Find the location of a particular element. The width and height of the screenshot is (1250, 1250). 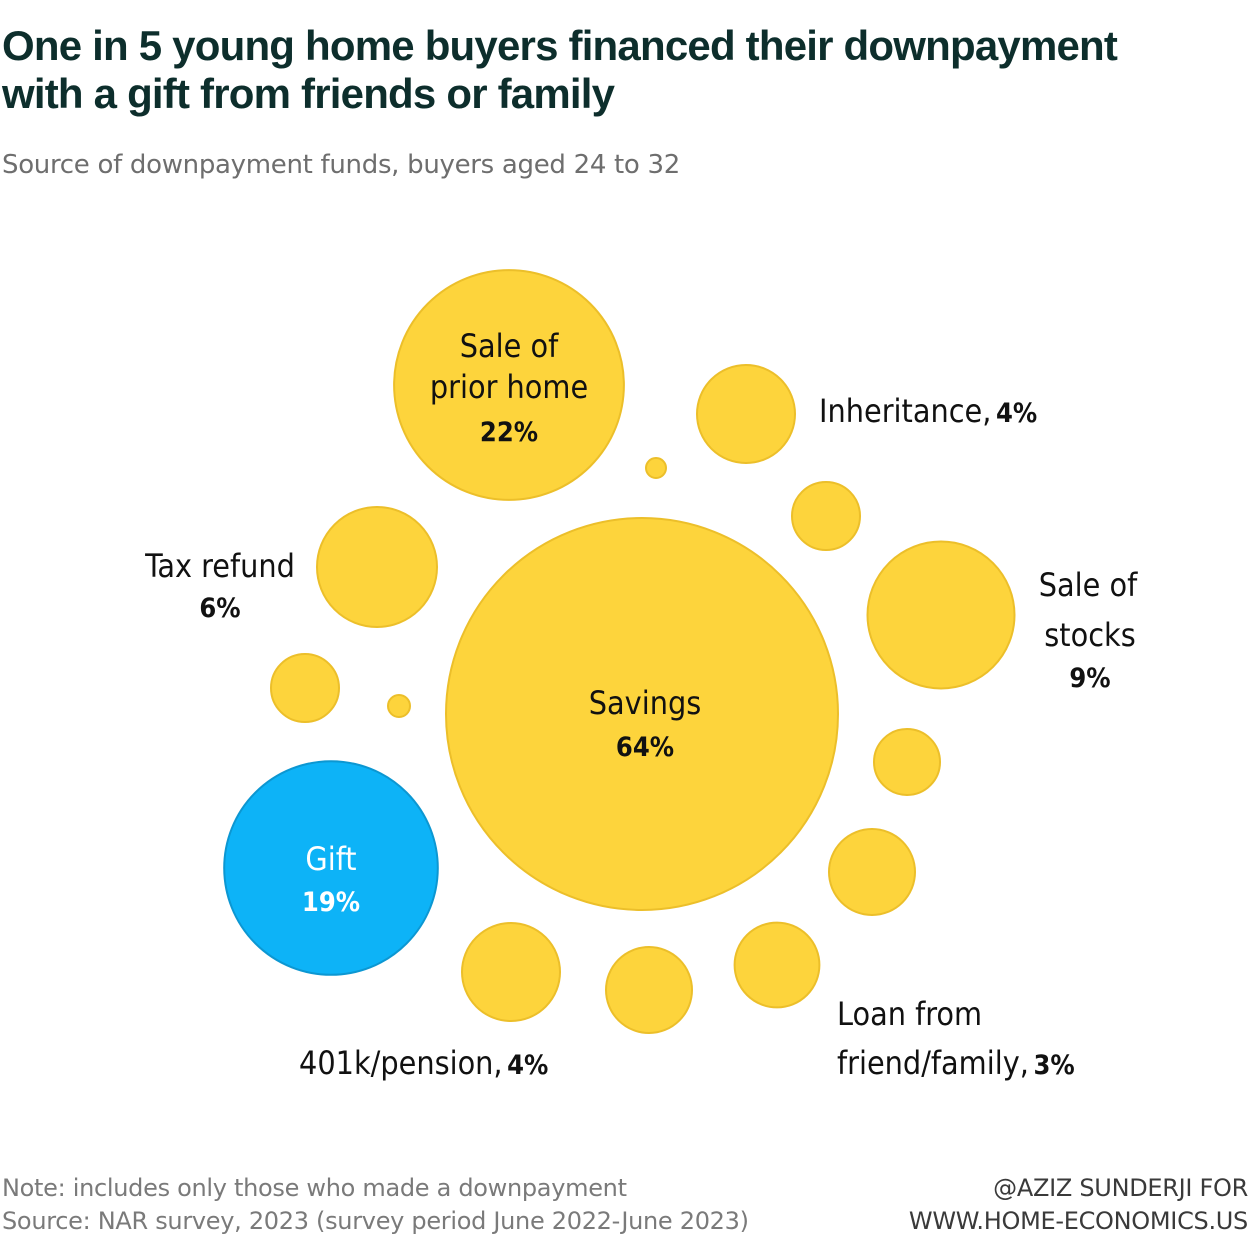

bubble-savings is located at coordinates (642, 714).